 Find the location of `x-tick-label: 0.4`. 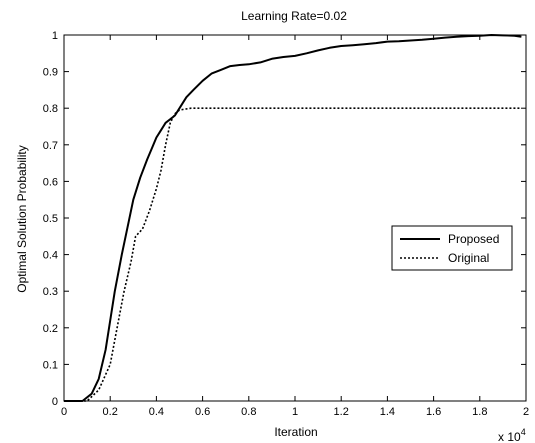

x-tick-label: 0.4 is located at coordinates (156, 412).